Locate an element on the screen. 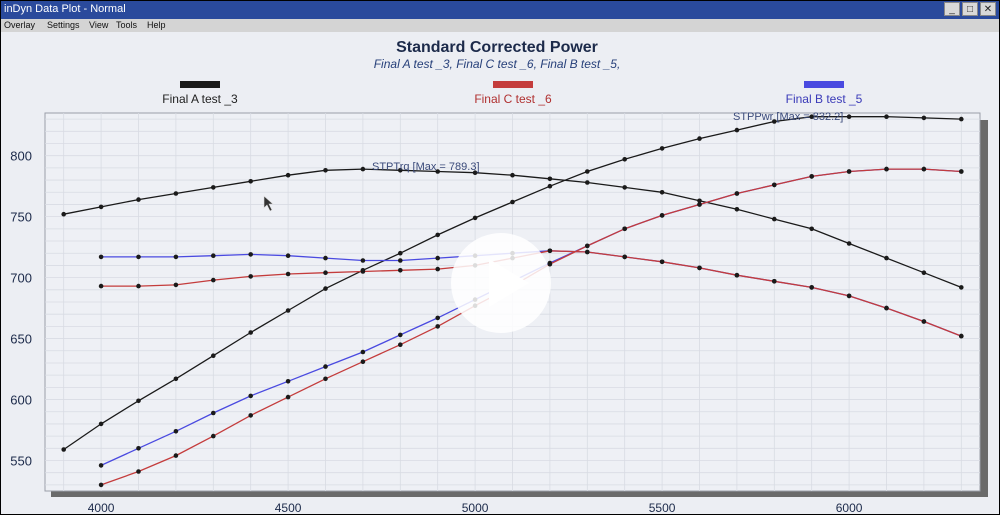 This screenshot has height=515, width=1000. menu-help: Help is located at coordinates (156, 25).